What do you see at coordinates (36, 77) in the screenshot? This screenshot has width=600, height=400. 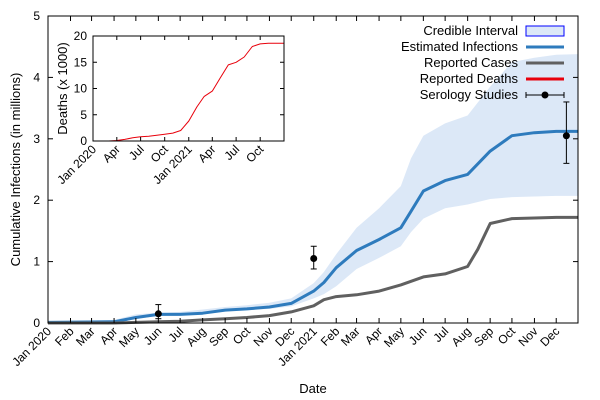 I see `y-tick-label: 4` at bounding box center [36, 77].